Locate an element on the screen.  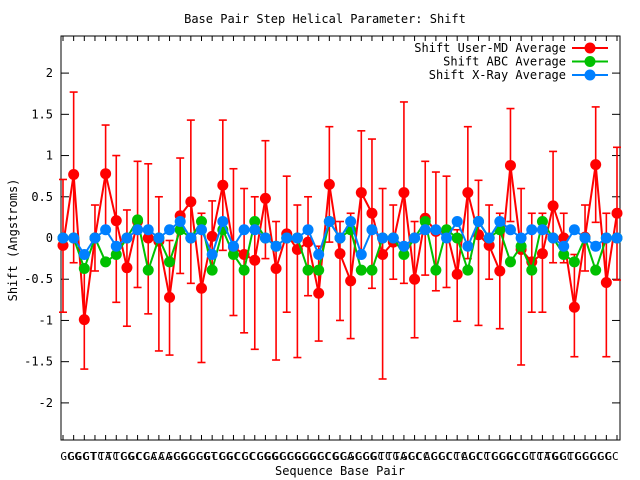
x-tick-label: CA is located at coordinates (158, 456).